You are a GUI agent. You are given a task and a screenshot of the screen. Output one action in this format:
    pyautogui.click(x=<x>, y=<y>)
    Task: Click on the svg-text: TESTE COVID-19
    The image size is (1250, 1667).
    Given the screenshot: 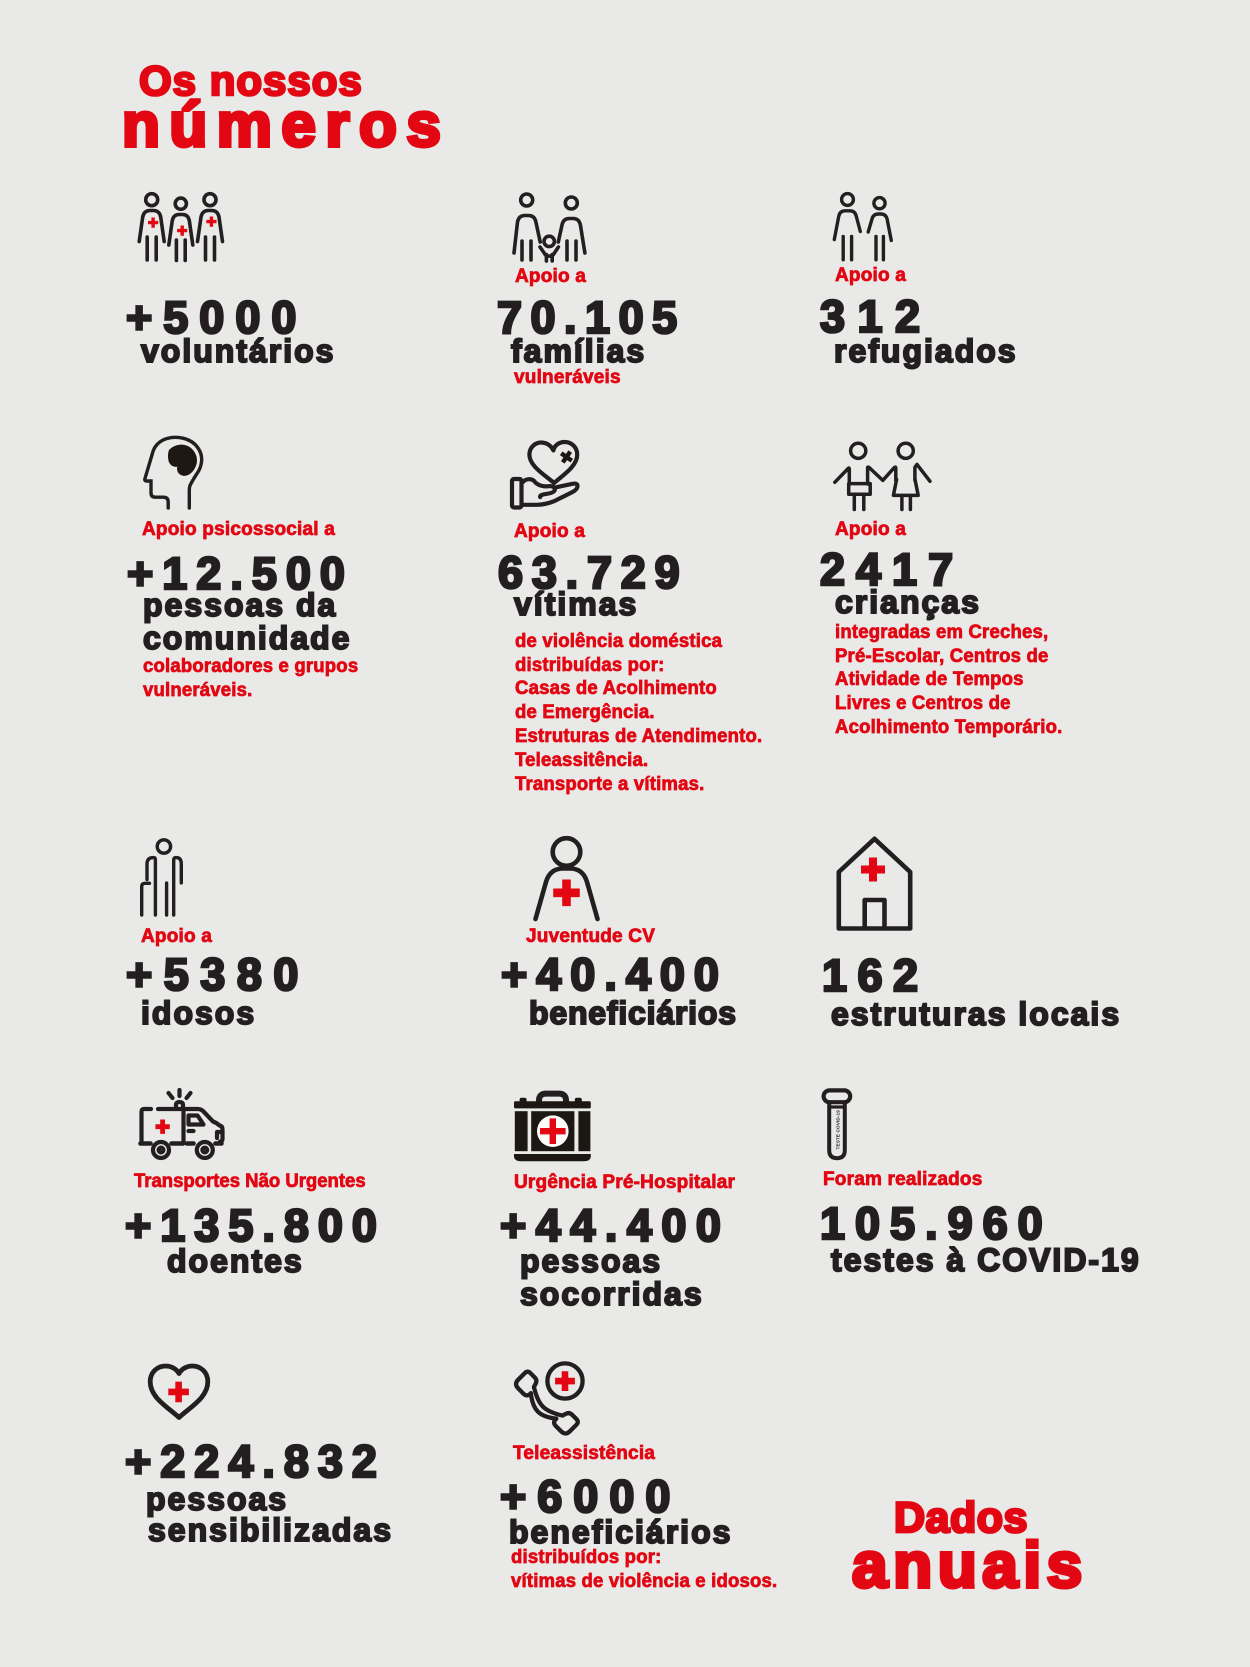 What is the action you would take?
    pyautogui.click(x=838, y=1130)
    